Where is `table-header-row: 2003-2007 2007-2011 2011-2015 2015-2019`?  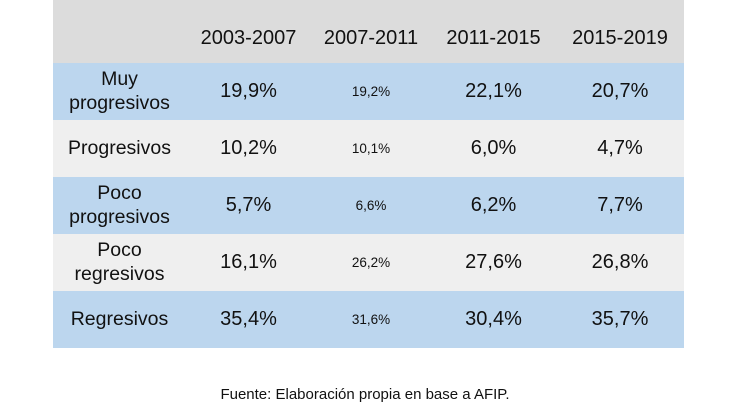 table-header-row: 2003-2007 2007-2011 2011-2015 2015-2019 is located at coordinates (368, 31).